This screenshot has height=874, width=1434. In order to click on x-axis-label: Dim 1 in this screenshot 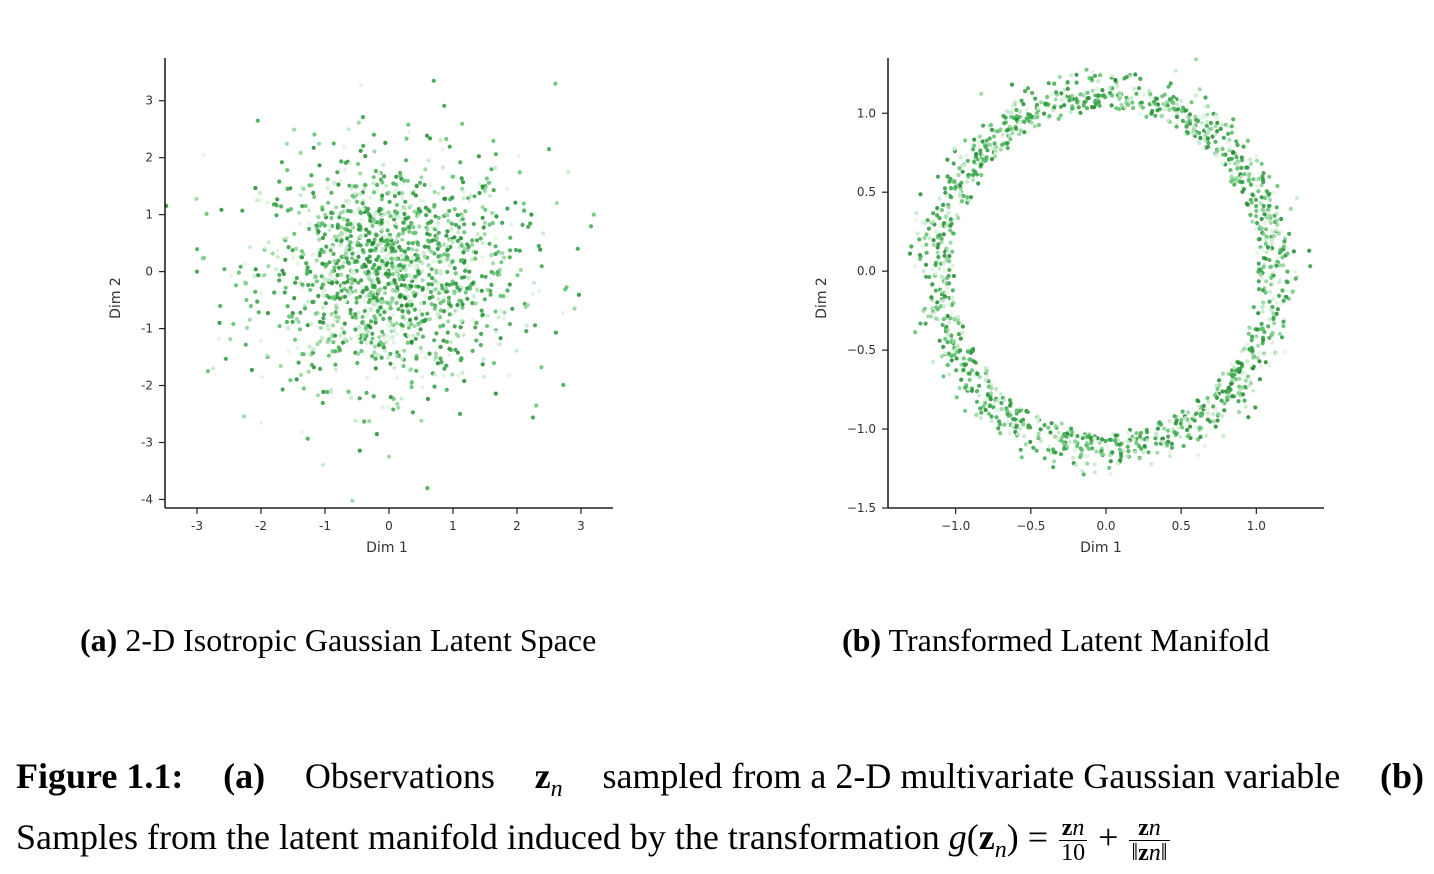, I will do `click(1101, 548)`.